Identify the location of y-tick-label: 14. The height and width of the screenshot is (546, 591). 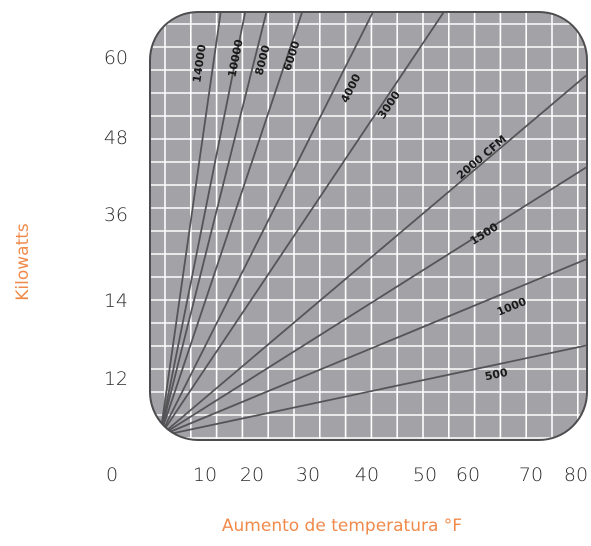
(116, 301).